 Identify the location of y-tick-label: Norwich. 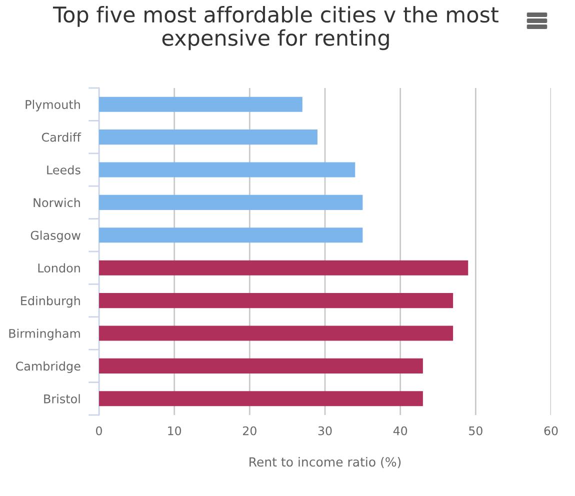
(57, 203).